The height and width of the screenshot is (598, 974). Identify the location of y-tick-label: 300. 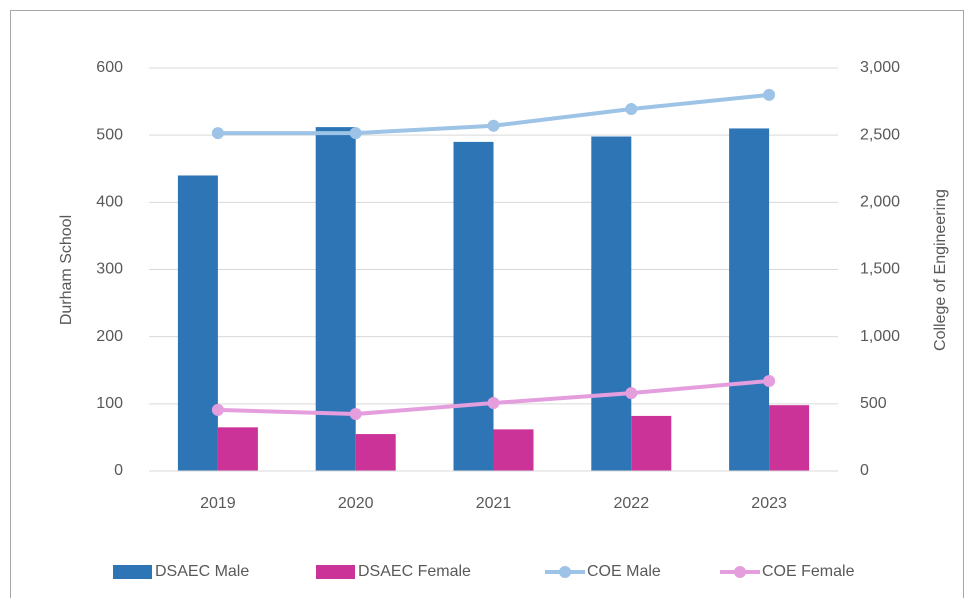
(109, 269).